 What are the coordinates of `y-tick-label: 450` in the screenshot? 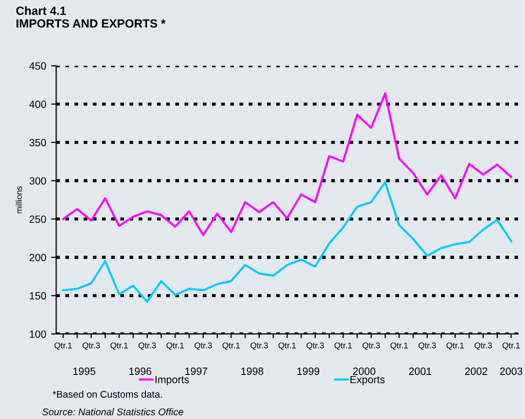 It's located at (37, 66).